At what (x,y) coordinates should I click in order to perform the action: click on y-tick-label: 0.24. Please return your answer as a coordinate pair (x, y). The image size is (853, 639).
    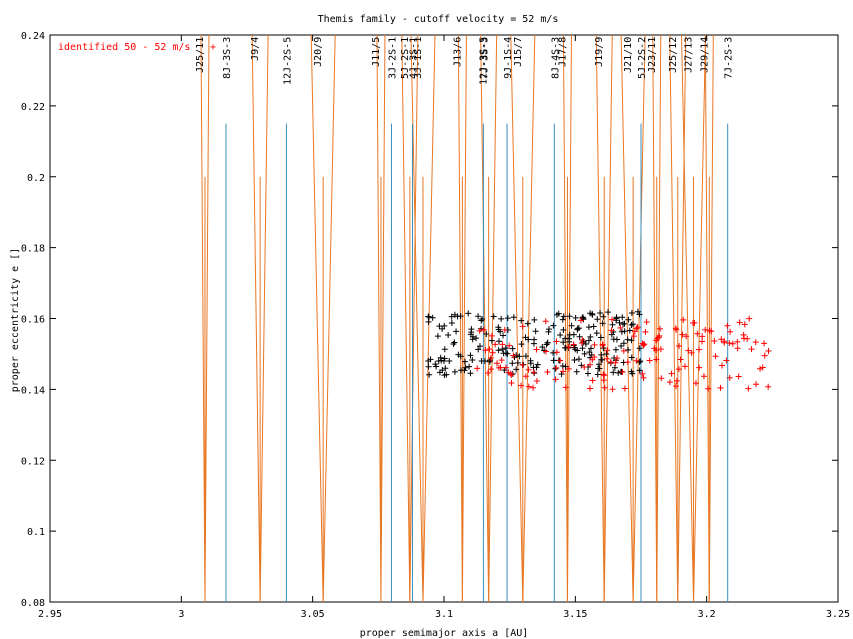
    Looking at the image, I should click on (33, 36).